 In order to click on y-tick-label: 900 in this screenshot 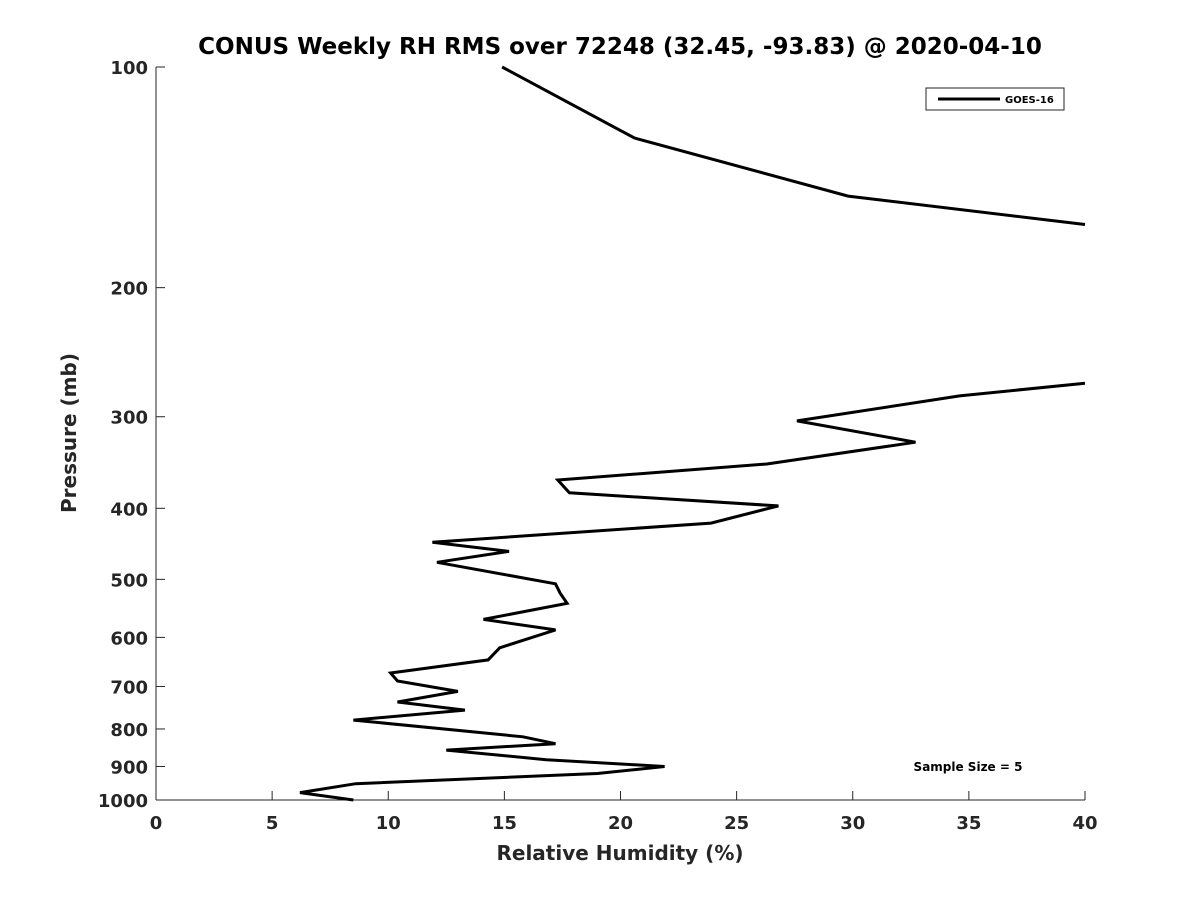, I will do `click(129, 767)`.